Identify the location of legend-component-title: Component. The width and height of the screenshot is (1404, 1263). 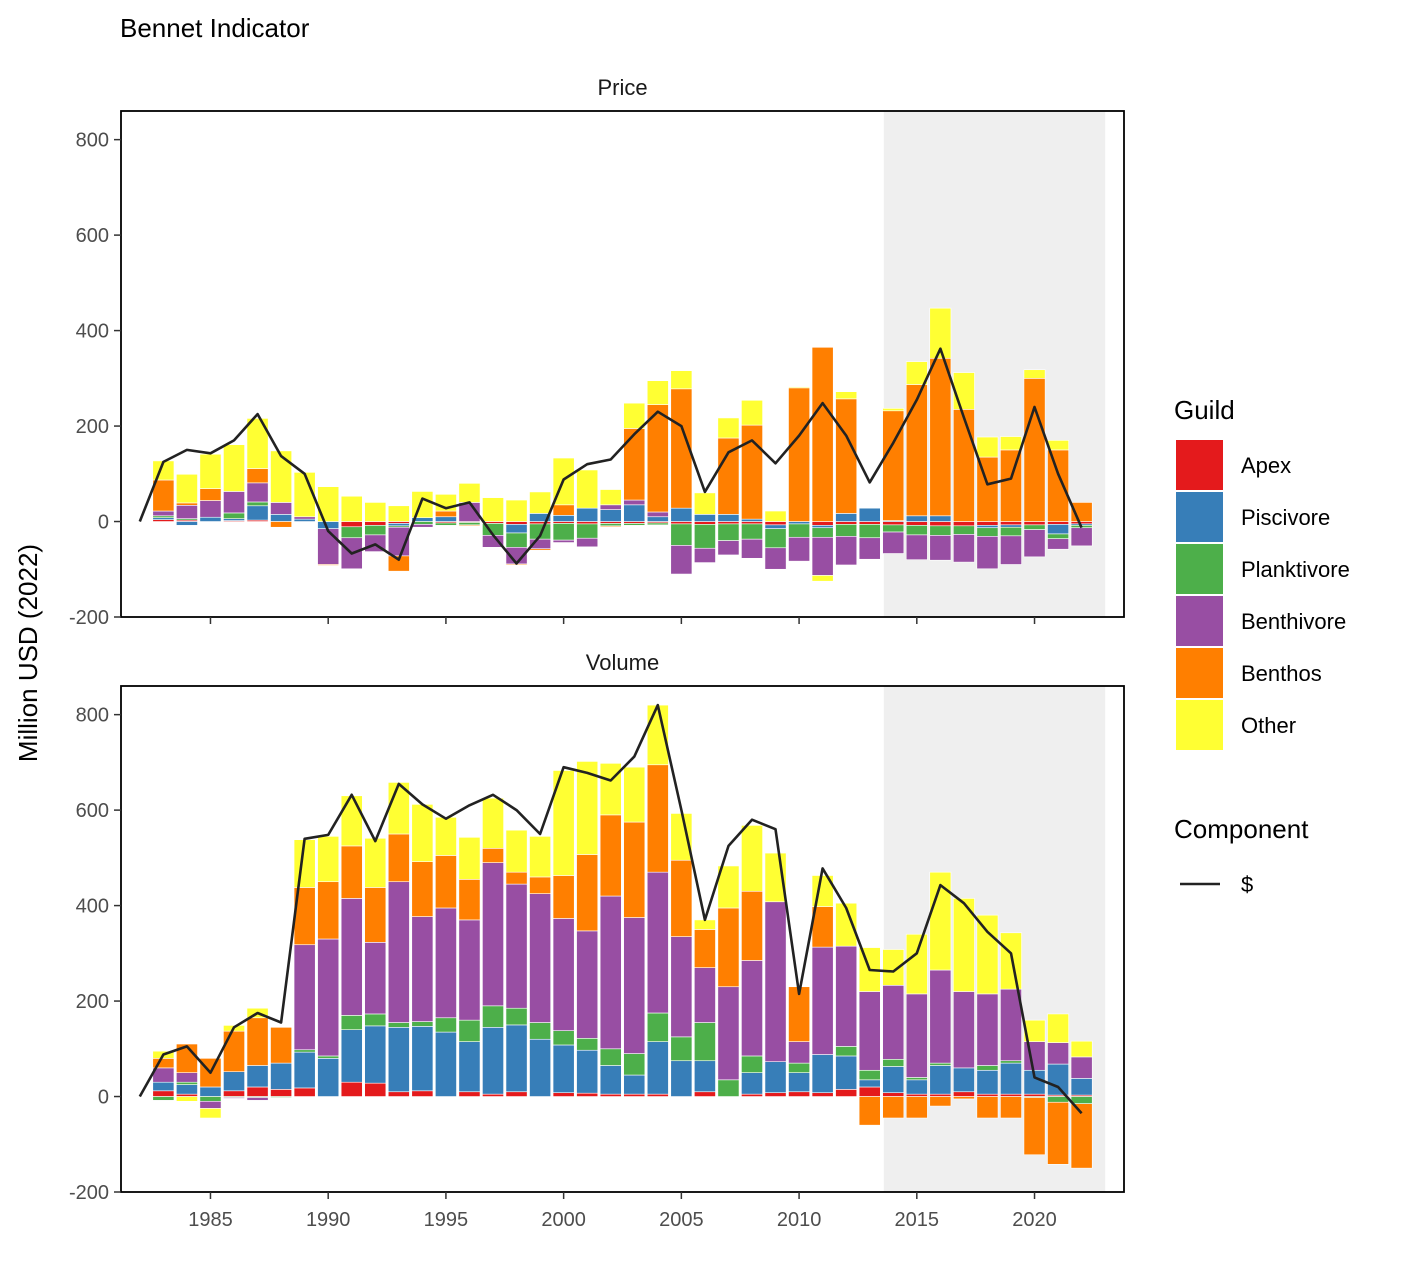
(1241, 829).